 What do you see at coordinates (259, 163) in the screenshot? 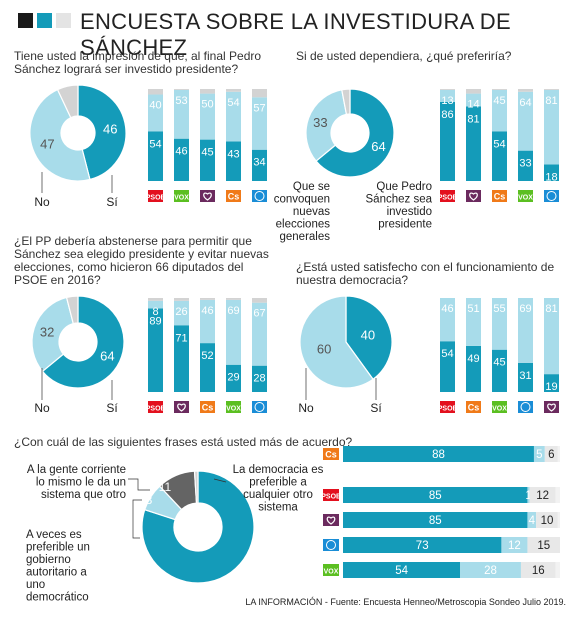
I see `bar-value-main: 34` at bounding box center [259, 163].